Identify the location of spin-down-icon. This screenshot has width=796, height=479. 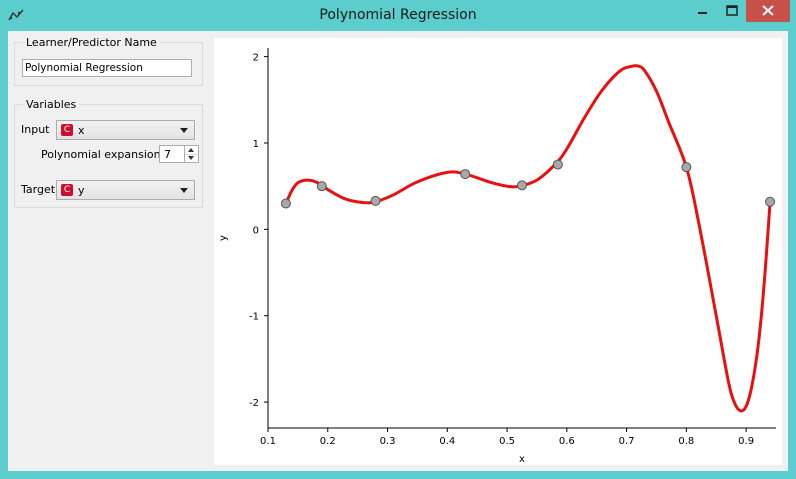
(191, 158).